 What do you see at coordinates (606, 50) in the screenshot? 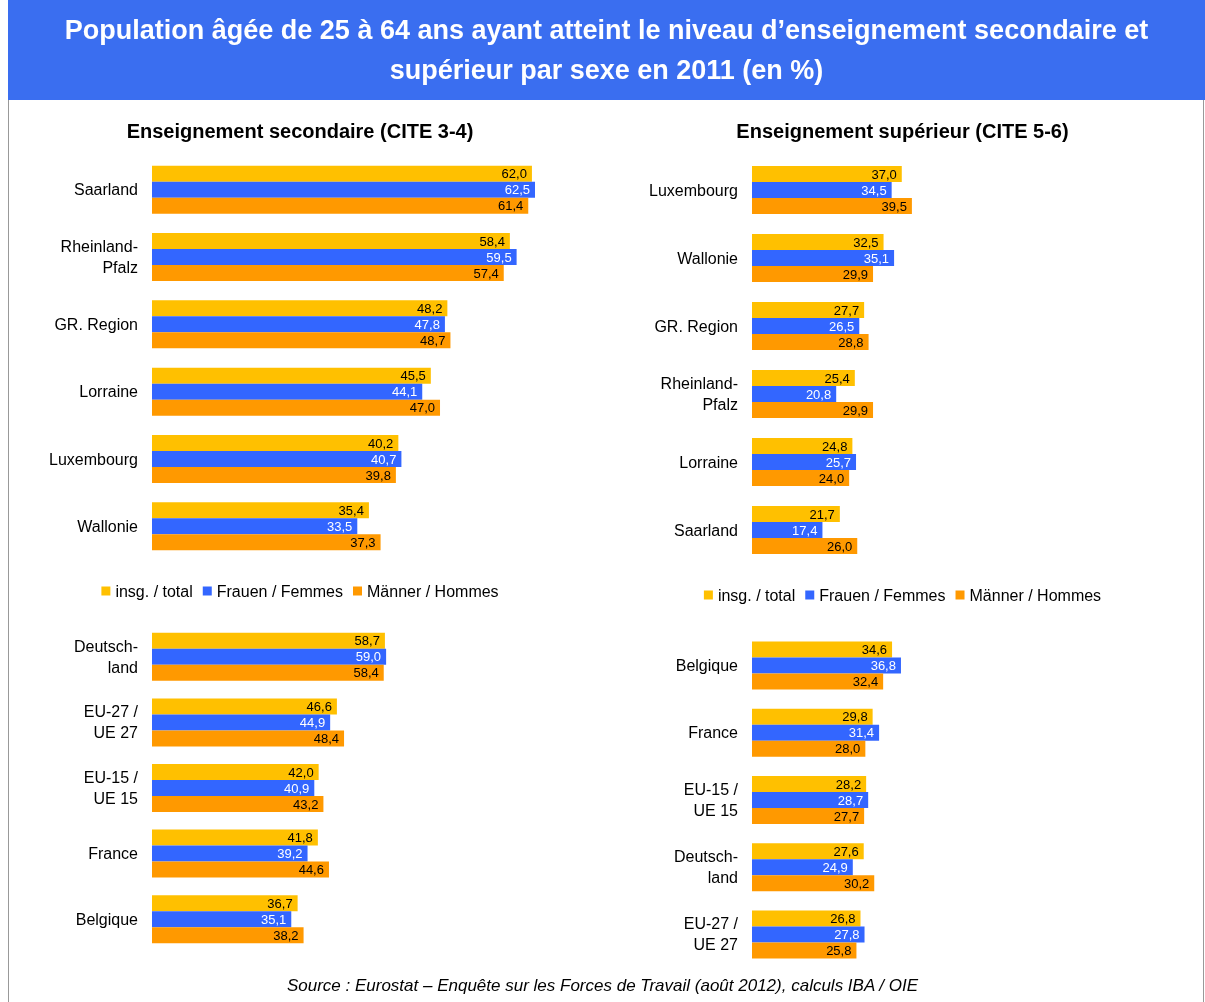
I see `text: Population âgée de 25 à 64 ans ayant atteint le niveau d’enseignement secondaire et supérieur par sexe en 2011 (en %)` at bounding box center [606, 50].